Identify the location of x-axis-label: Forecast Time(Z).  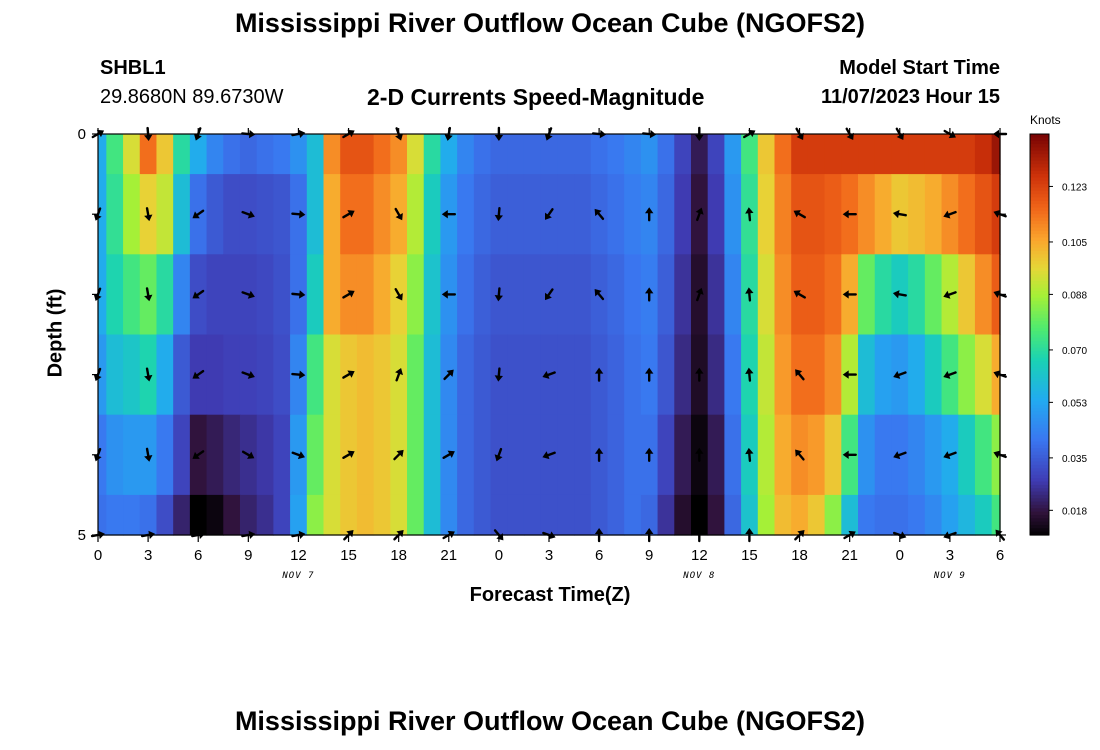
(550, 595).